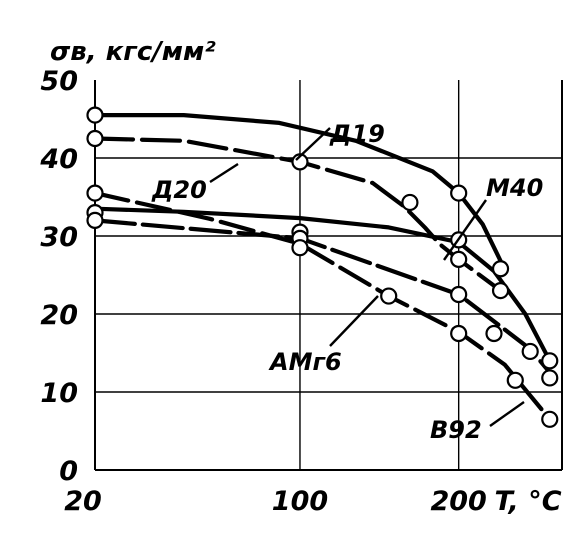  I want to click on y-tick-label: 10, so click(59, 393).